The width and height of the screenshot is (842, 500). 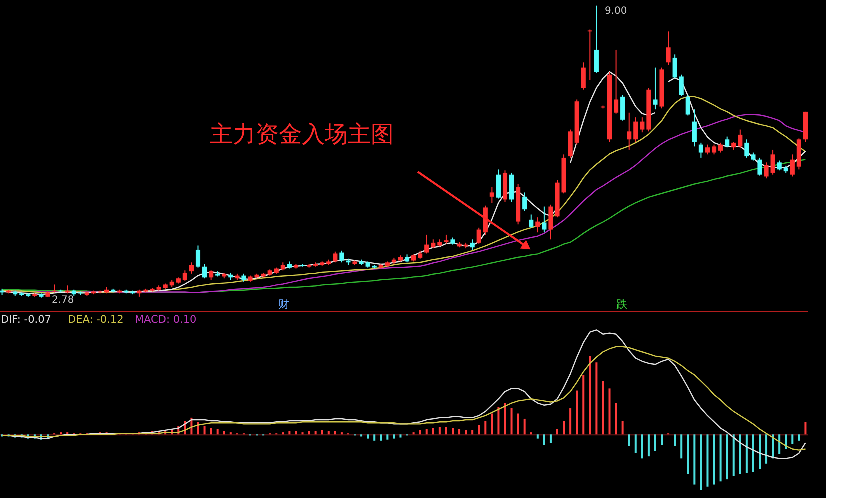 I want to click on text: 财, so click(x=284, y=304).